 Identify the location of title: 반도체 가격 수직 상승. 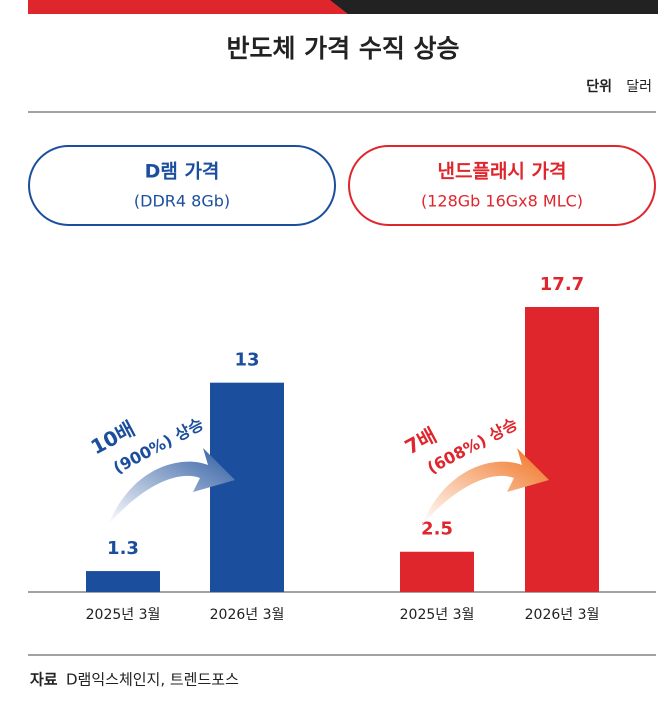
(342, 48).